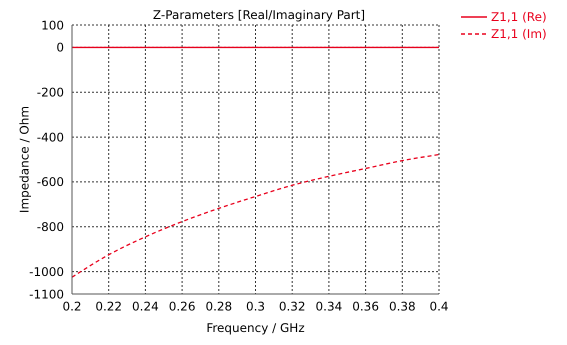 This screenshot has width=567, height=345. I want to click on y-tick-label: 0, so click(60, 47).